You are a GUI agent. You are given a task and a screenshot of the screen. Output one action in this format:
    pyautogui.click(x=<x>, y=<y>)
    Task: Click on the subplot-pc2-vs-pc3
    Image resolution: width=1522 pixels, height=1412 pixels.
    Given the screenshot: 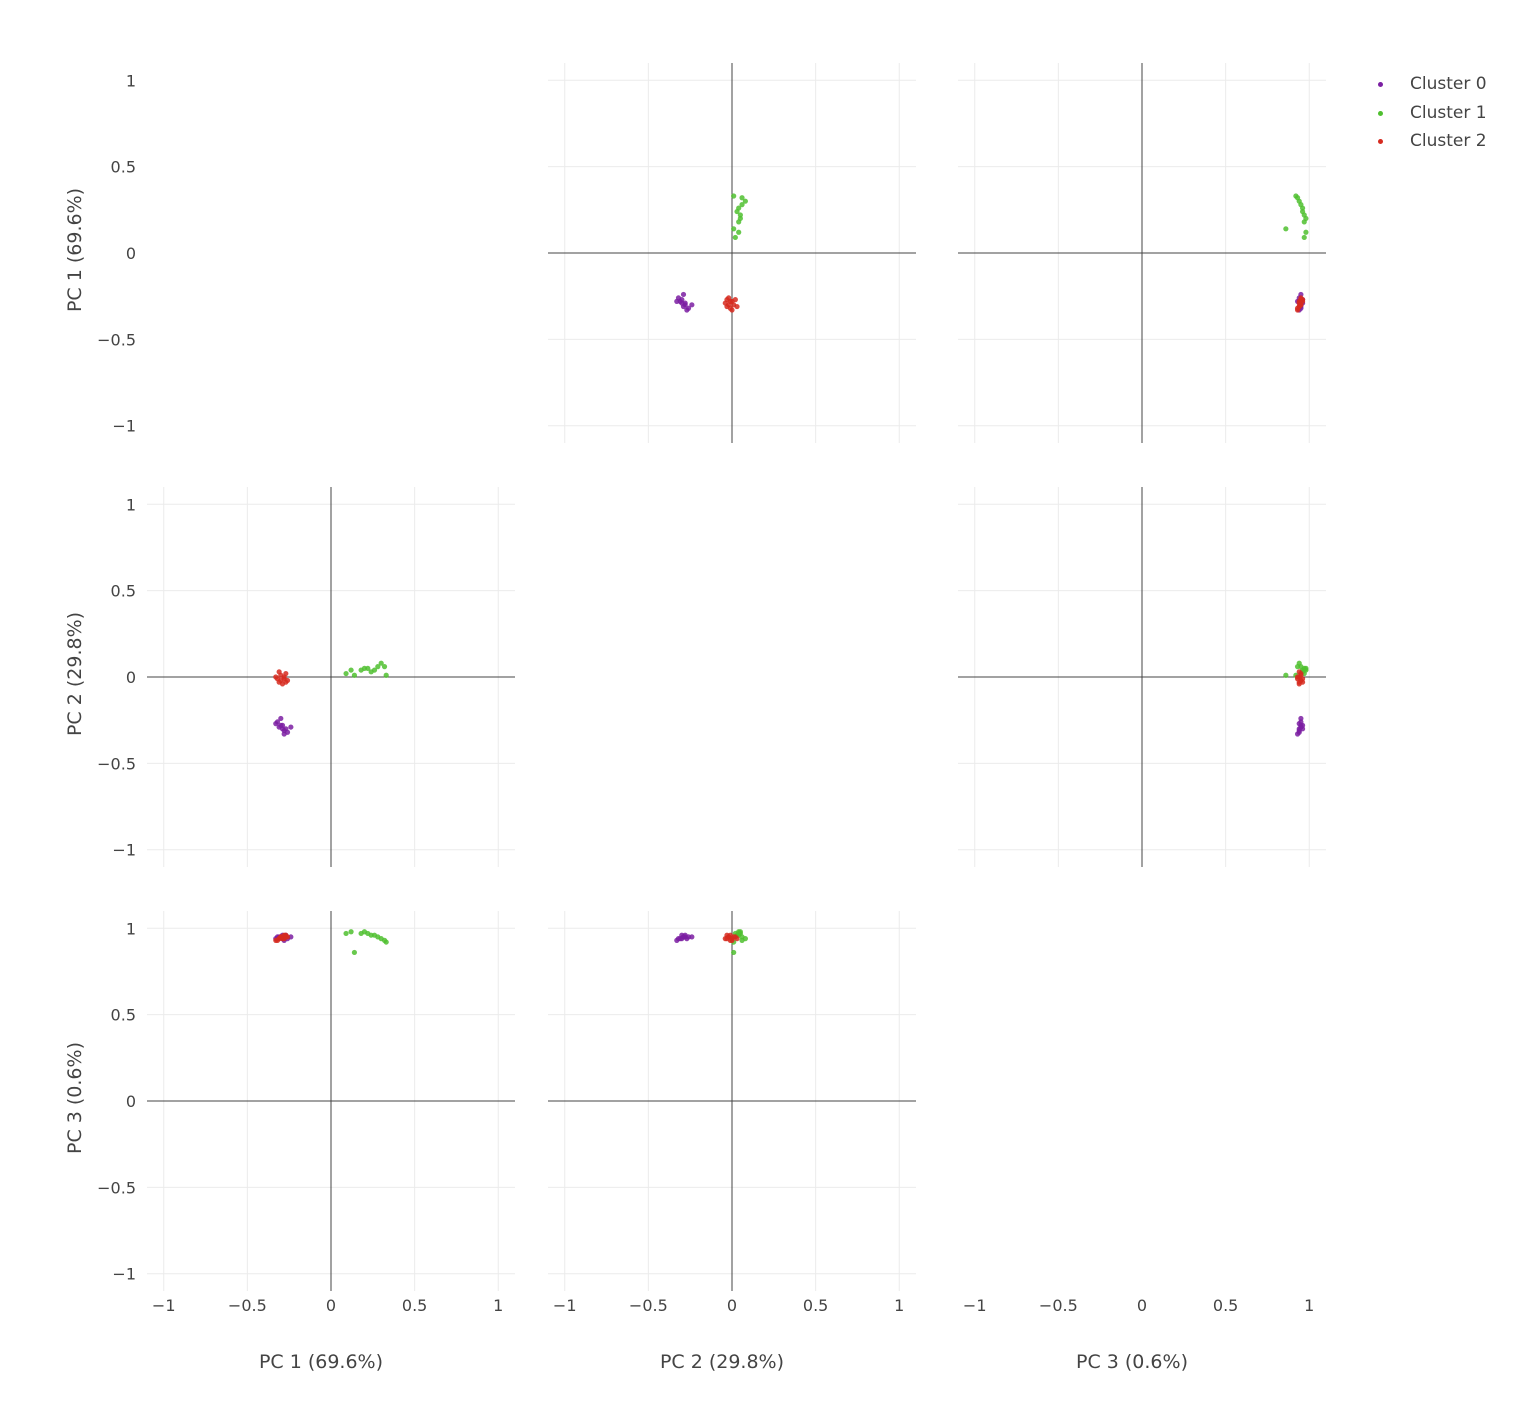 What is the action you would take?
    pyautogui.click(x=1142, y=677)
    